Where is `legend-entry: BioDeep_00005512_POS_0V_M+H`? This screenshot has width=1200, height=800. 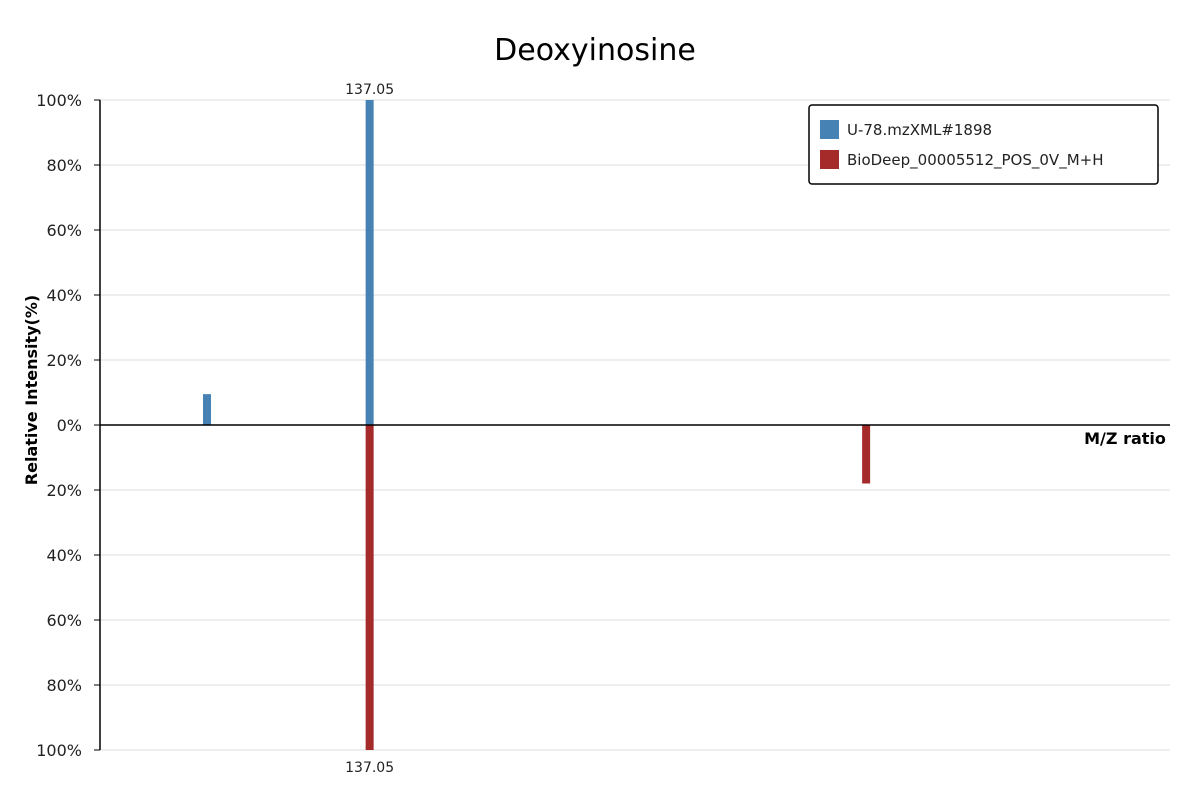 legend-entry: BioDeep_00005512_POS_0V_M+H is located at coordinates (975, 160).